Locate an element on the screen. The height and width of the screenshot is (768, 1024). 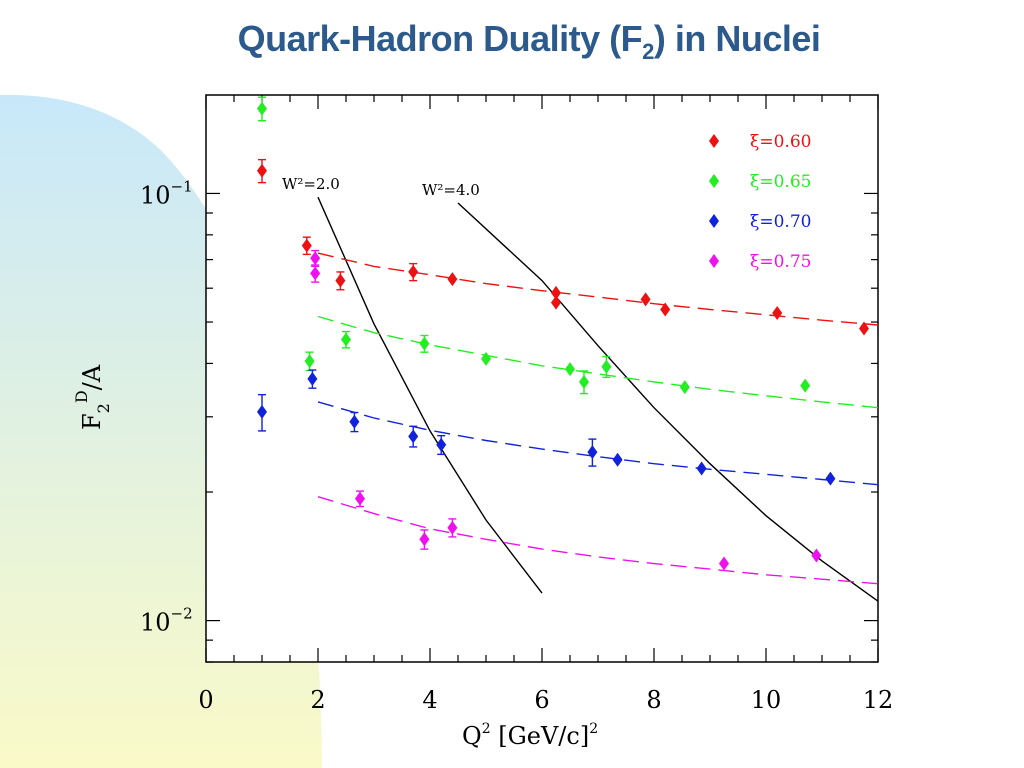
y-tick-label: 10⁻¹ is located at coordinates (166, 193).